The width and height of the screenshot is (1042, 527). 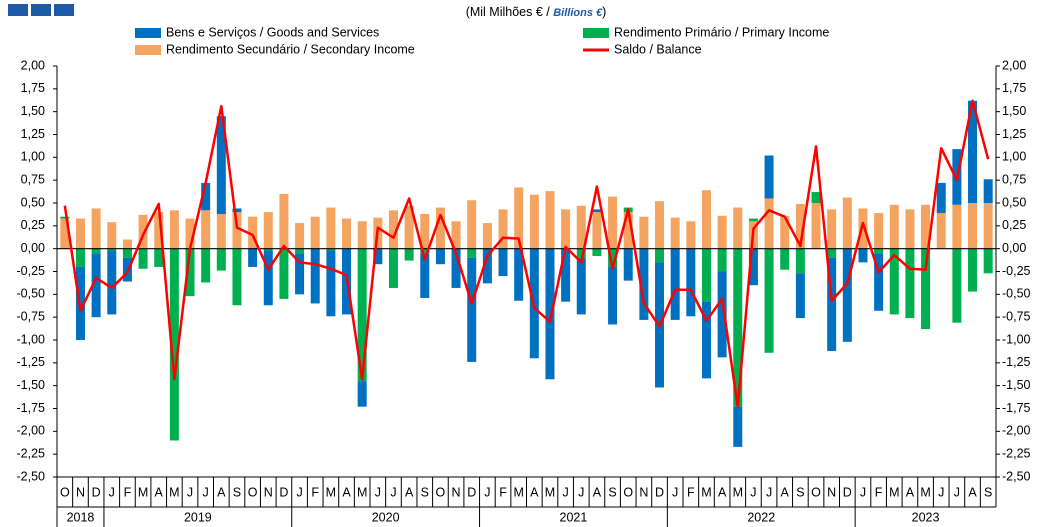 What do you see at coordinates (18, 10) in the screenshot?
I see `logo-block` at bounding box center [18, 10].